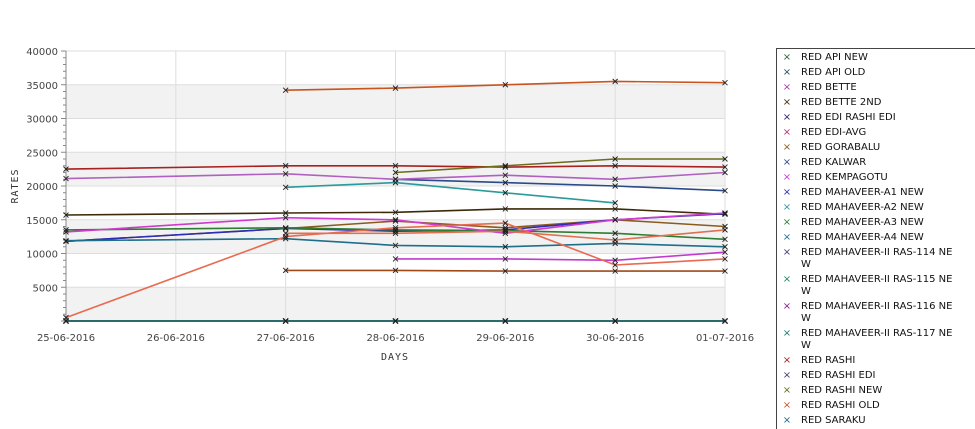  I want to click on legend-item: × RED API NEW, so click(876, 56).